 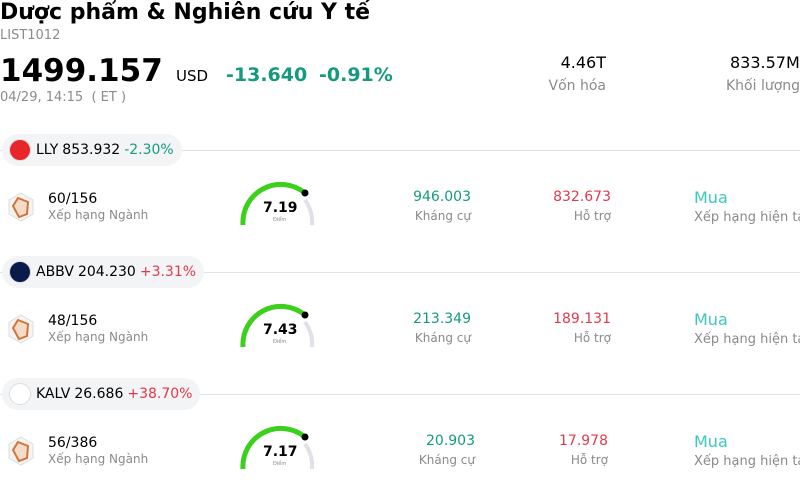 I want to click on stock-chip: KALV 26.686 +38.70%, so click(x=101, y=394).